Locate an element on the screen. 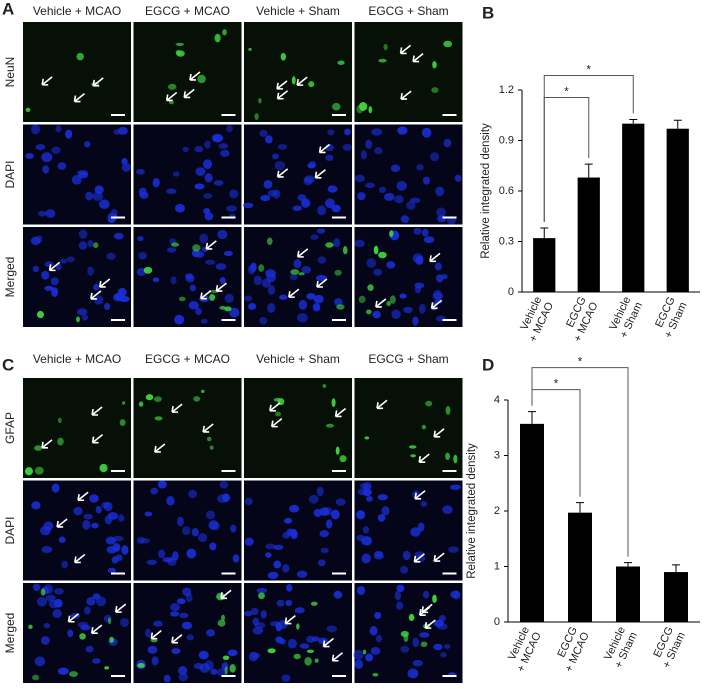  x-tick-label: Vehicle+ MCAO is located at coordinates (535, 318).